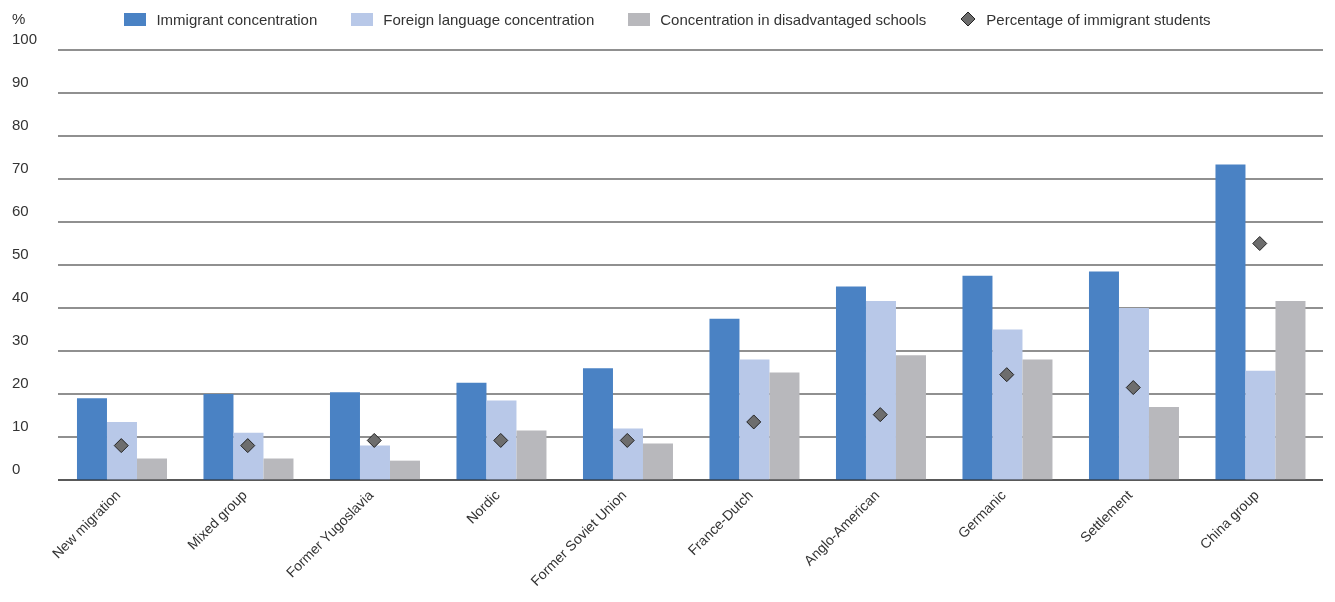 The width and height of the screenshot is (1335, 602). Describe the element at coordinates (20, 339) in the screenshot. I see `y-tick-label: 30` at that location.